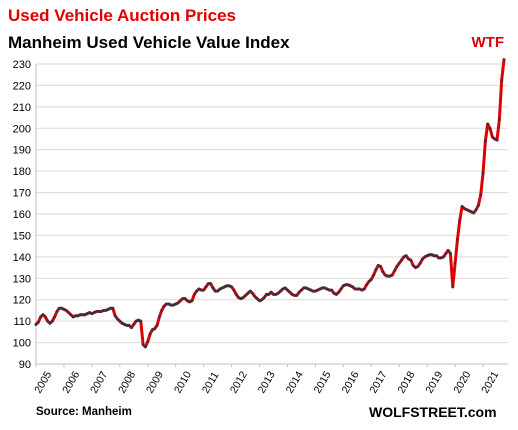 Image resolution: width=518 pixels, height=430 pixels. Describe the element at coordinates (239, 382) in the screenshot. I see `x-tick-label: 2012` at that location.